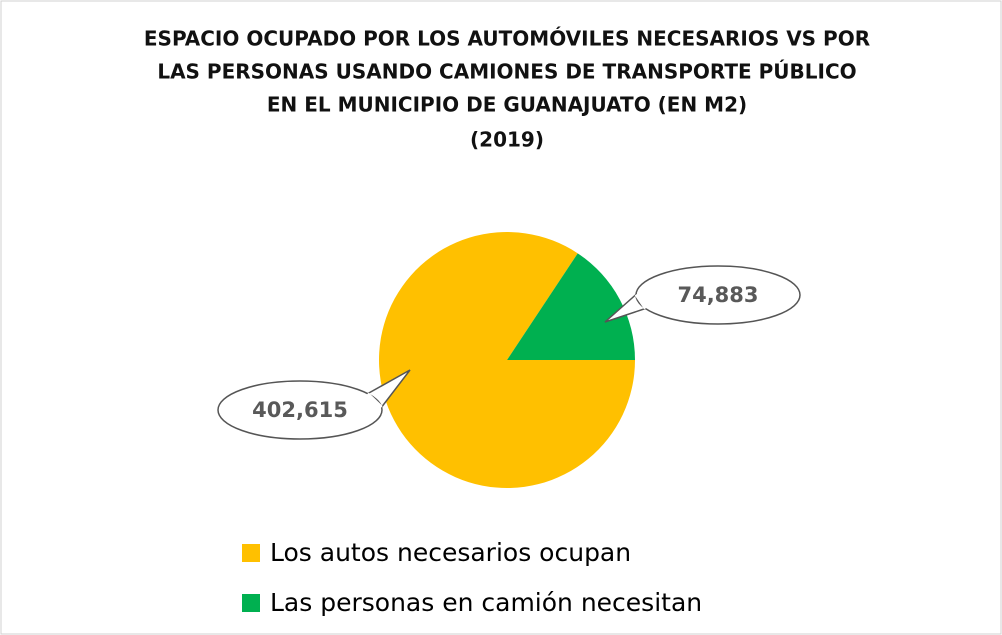 The width and height of the screenshot is (1002, 635). What do you see at coordinates (507, 105) in the screenshot?
I see `chart-title: EN EL MUNICIPIO DE GUANAJUATO (EN M2)` at bounding box center [507, 105].